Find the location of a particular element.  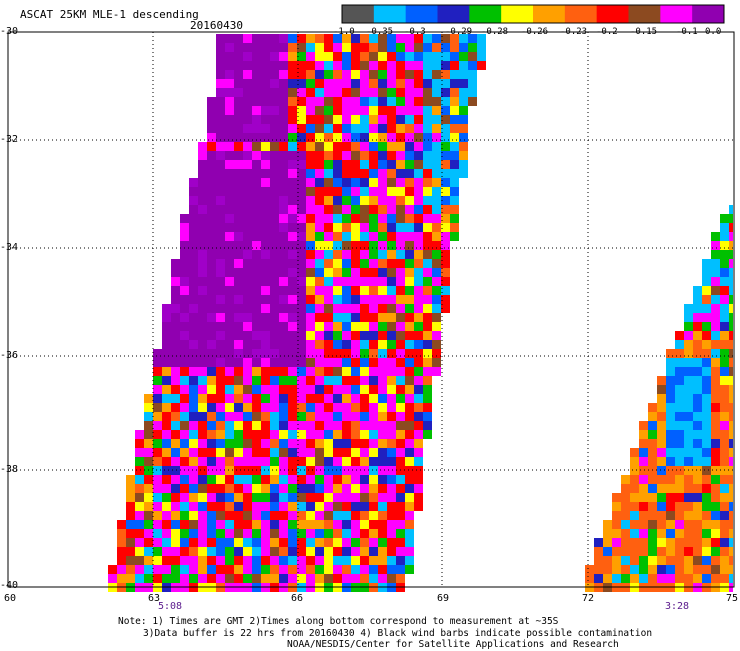

colorbar-swatch is located at coordinates (421, 14).